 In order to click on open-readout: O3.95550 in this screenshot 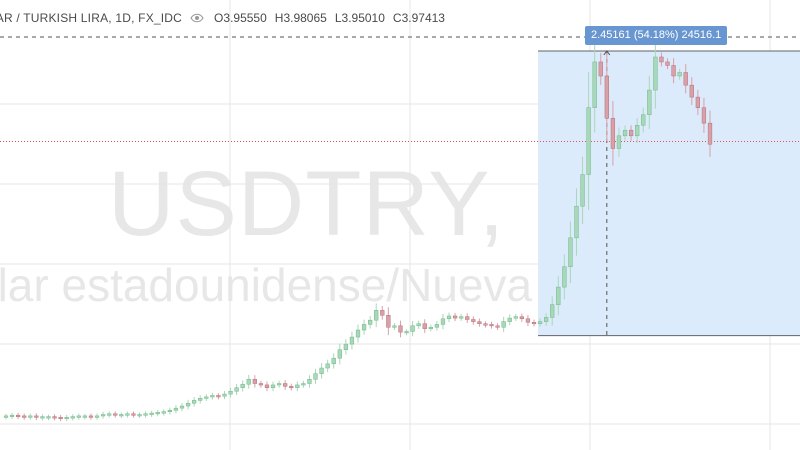, I will do `click(240, 18)`.